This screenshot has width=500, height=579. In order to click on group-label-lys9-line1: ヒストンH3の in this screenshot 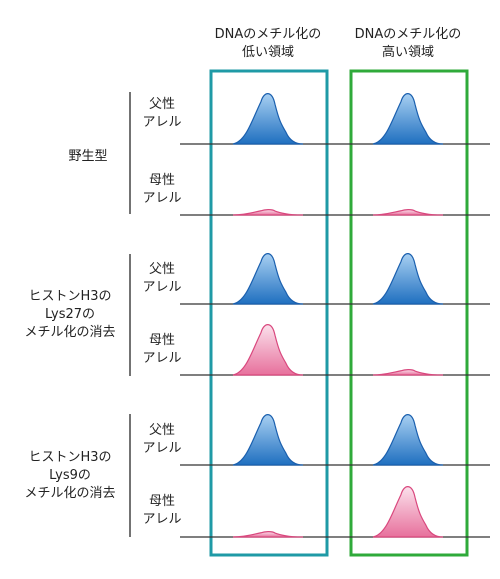, I will do `click(69, 457)`.